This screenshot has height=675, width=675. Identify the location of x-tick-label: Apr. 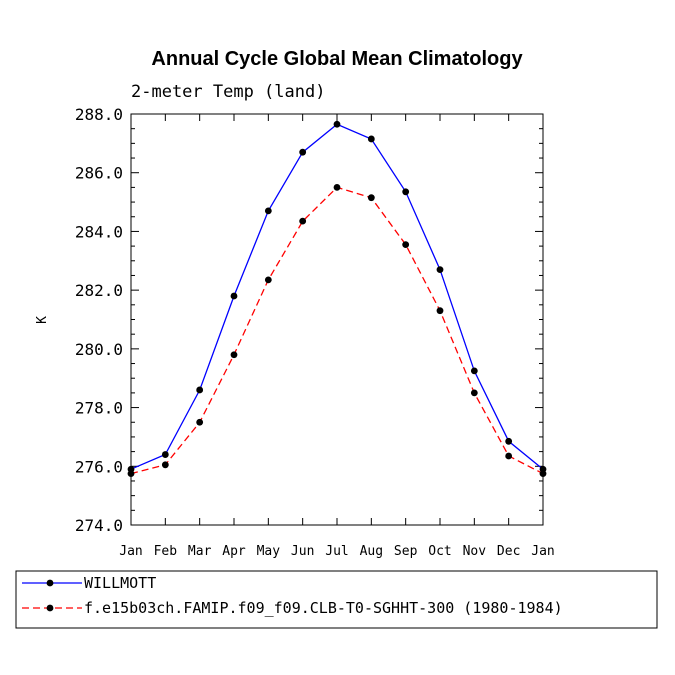
(234, 551).